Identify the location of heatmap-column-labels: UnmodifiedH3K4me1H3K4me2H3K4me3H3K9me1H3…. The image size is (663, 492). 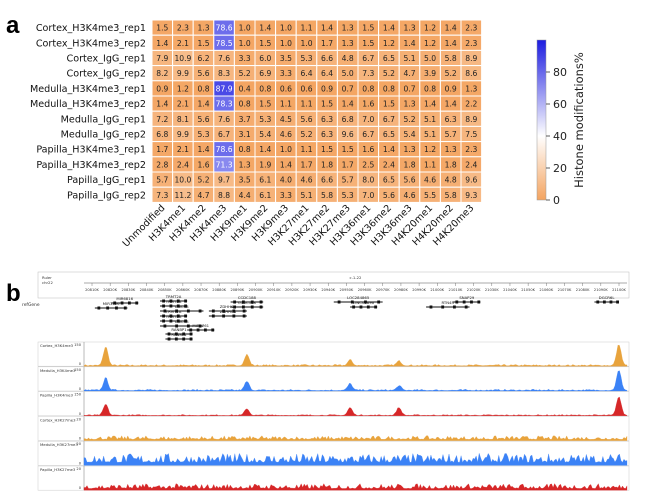
(299, 226).